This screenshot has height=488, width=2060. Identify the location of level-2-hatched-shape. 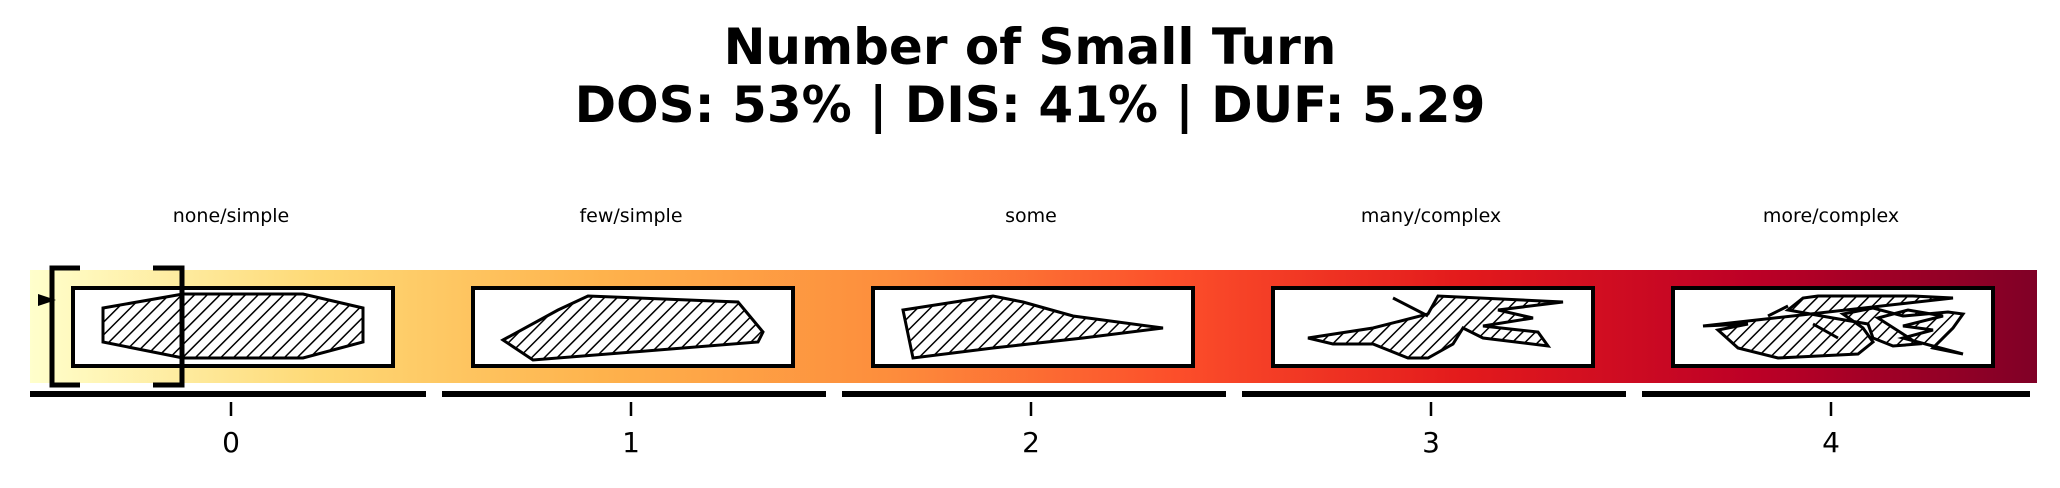
(1032, 327).